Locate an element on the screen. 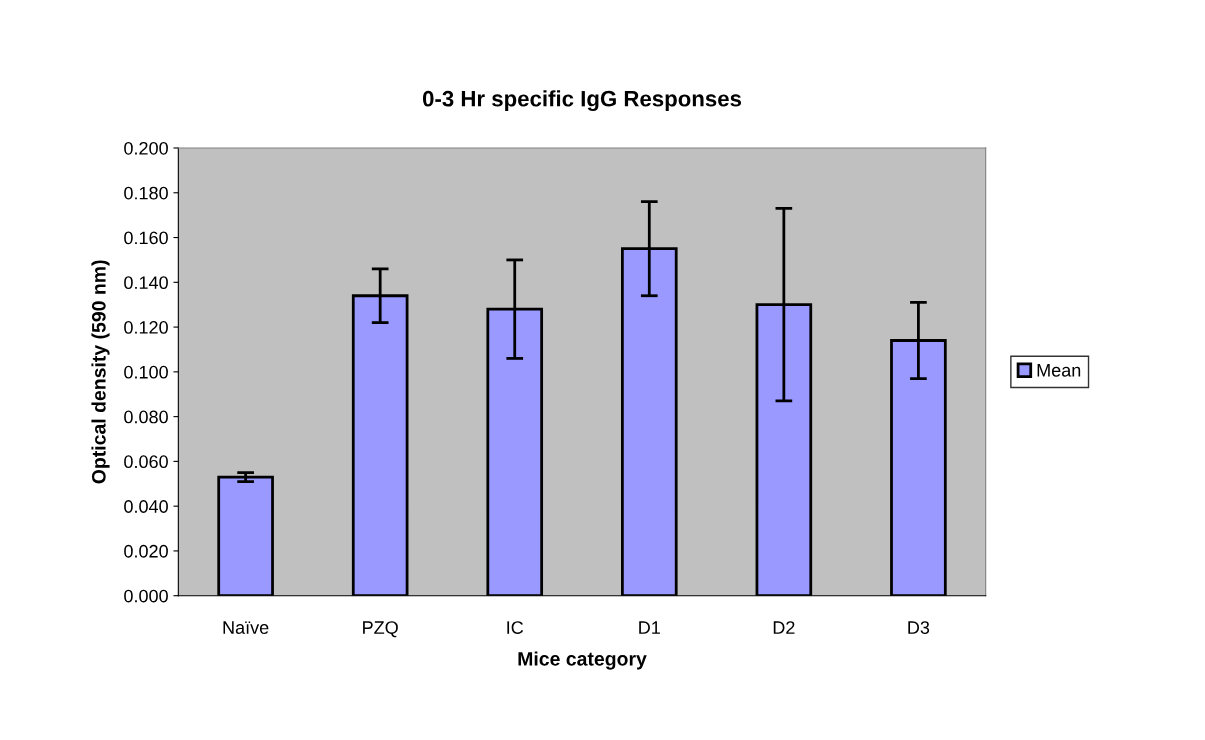 This screenshot has width=1205, height=740. y-tick-label: 0.120 is located at coordinates (146, 327).